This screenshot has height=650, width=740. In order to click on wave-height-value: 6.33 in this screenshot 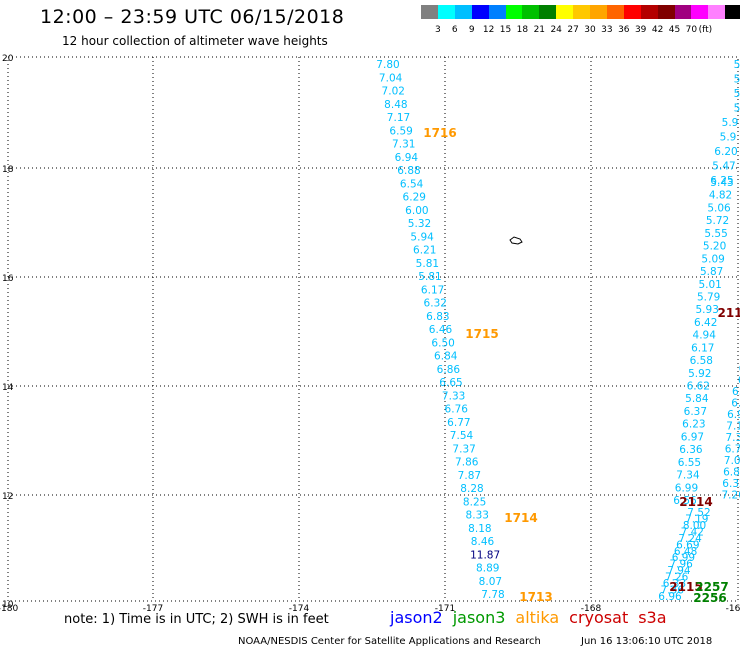, I will do `click(674, 584)`.